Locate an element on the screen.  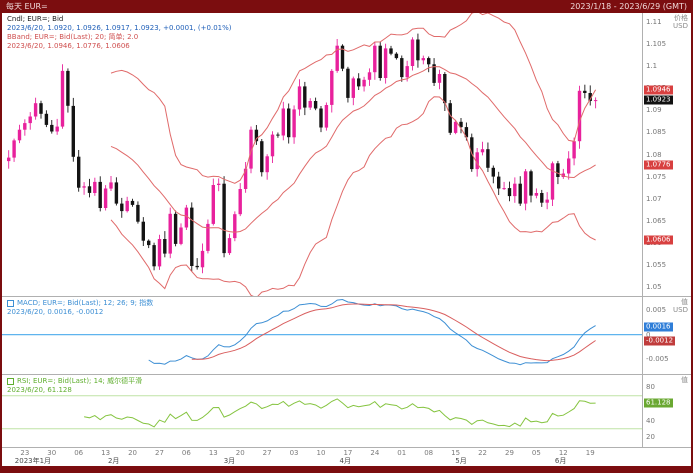
macd-axis-title: 值 USD is located at coordinates (680, 306).